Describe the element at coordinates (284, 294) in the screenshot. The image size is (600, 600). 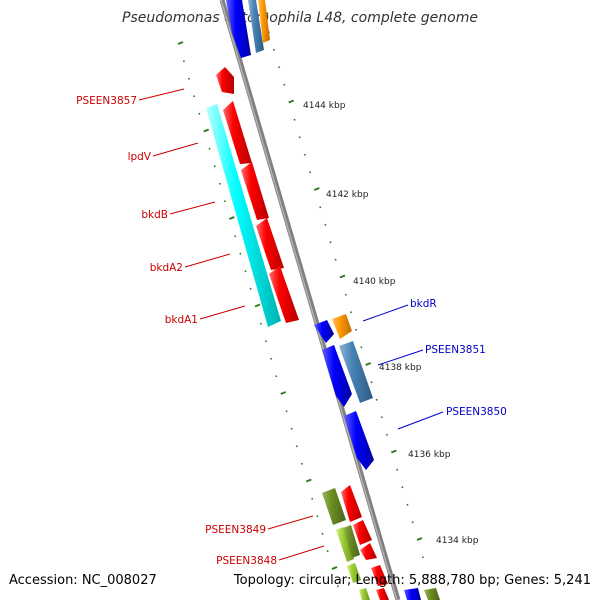
I see `gene-bkdA1` at that location.